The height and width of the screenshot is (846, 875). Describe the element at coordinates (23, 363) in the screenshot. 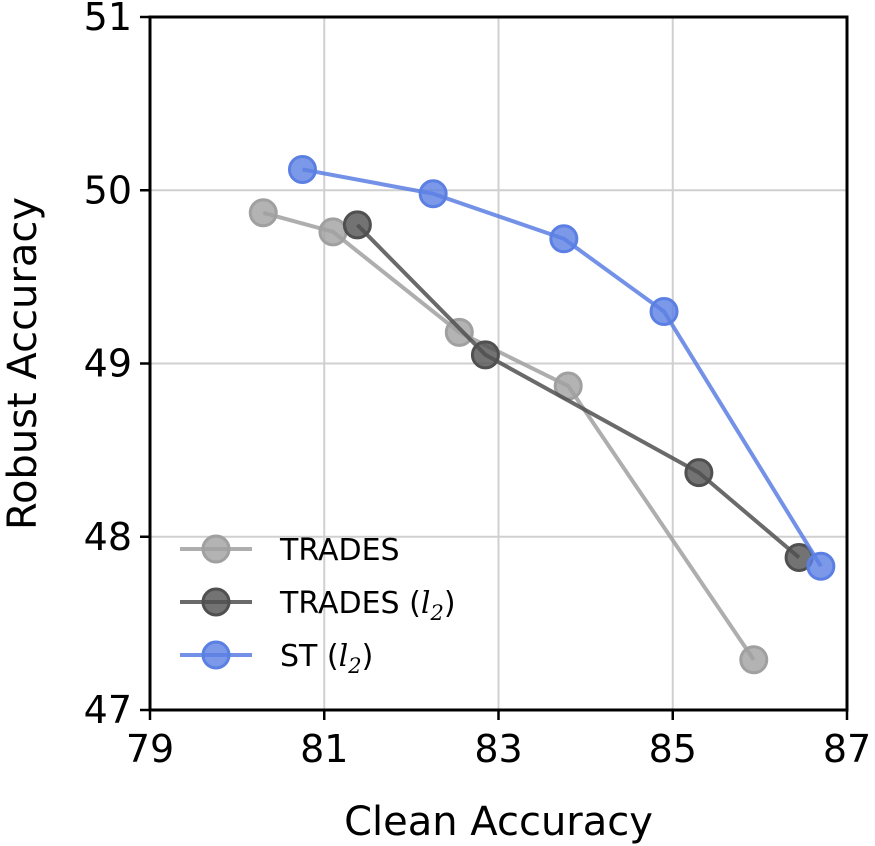

I see `y-axis-label: Robust Accuracy` at that location.